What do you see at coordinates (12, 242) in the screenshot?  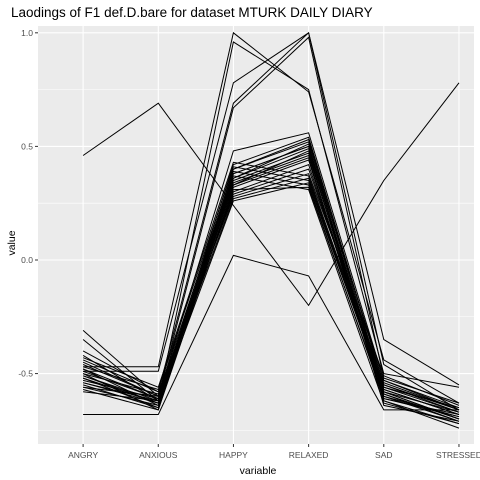 I see `y-axis-title: value` at bounding box center [12, 242].